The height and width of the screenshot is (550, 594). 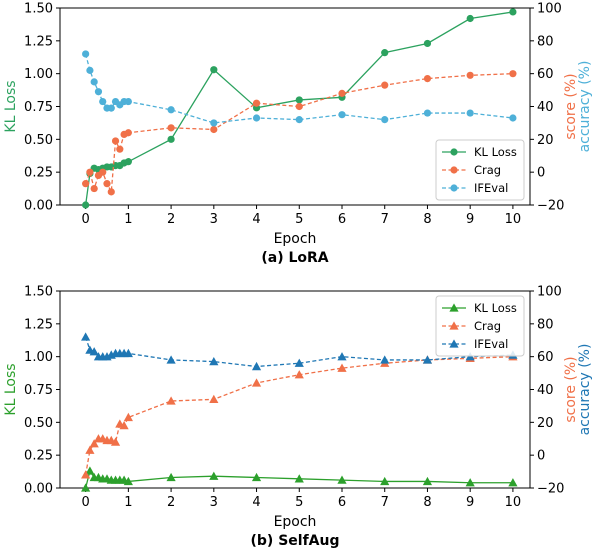 What do you see at coordinates (38, 390) in the screenshot?
I see `y-tick-label-left: 0.75` at bounding box center [38, 390].